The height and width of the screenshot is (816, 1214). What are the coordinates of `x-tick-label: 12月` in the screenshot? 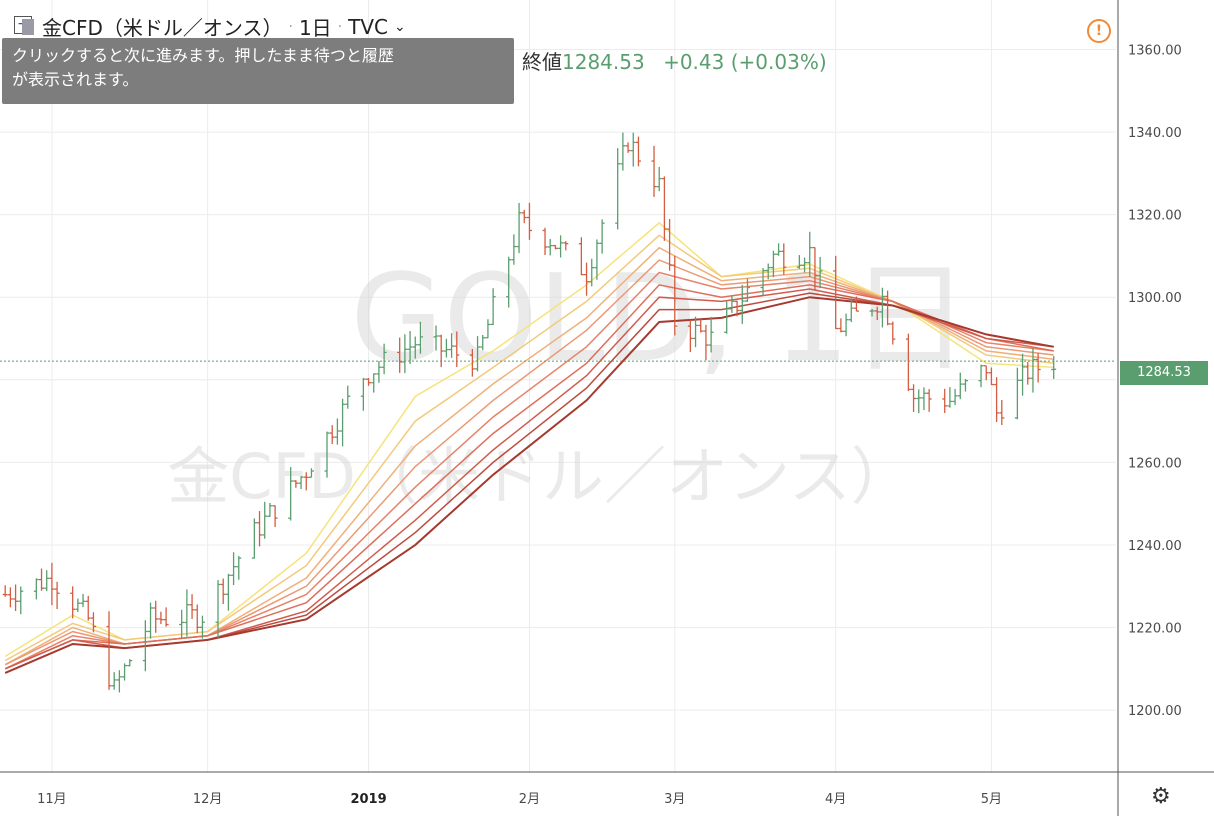 It's located at (208, 799).